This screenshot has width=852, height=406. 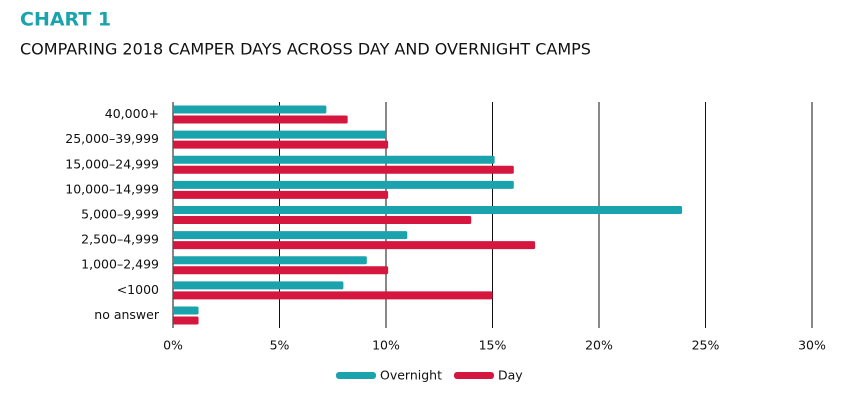 I want to click on y-tick-label: 40,000+, so click(x=132, y=113).